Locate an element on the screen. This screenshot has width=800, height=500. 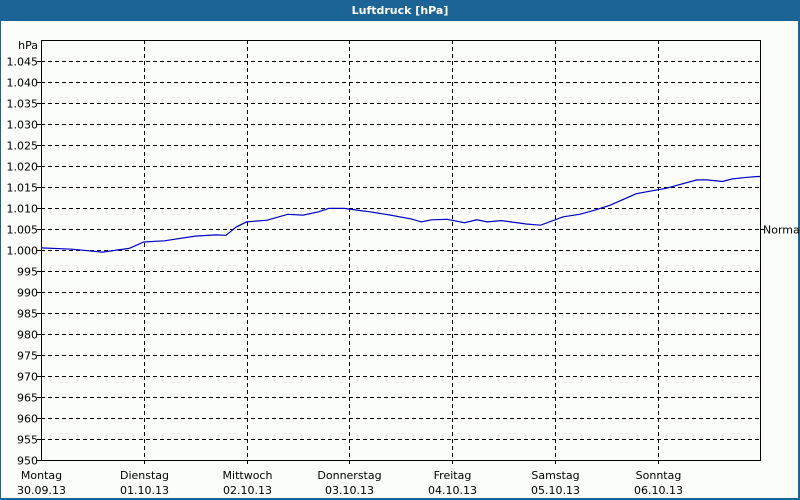
y-tick-label: 950 is located at coordinates (27, 461).